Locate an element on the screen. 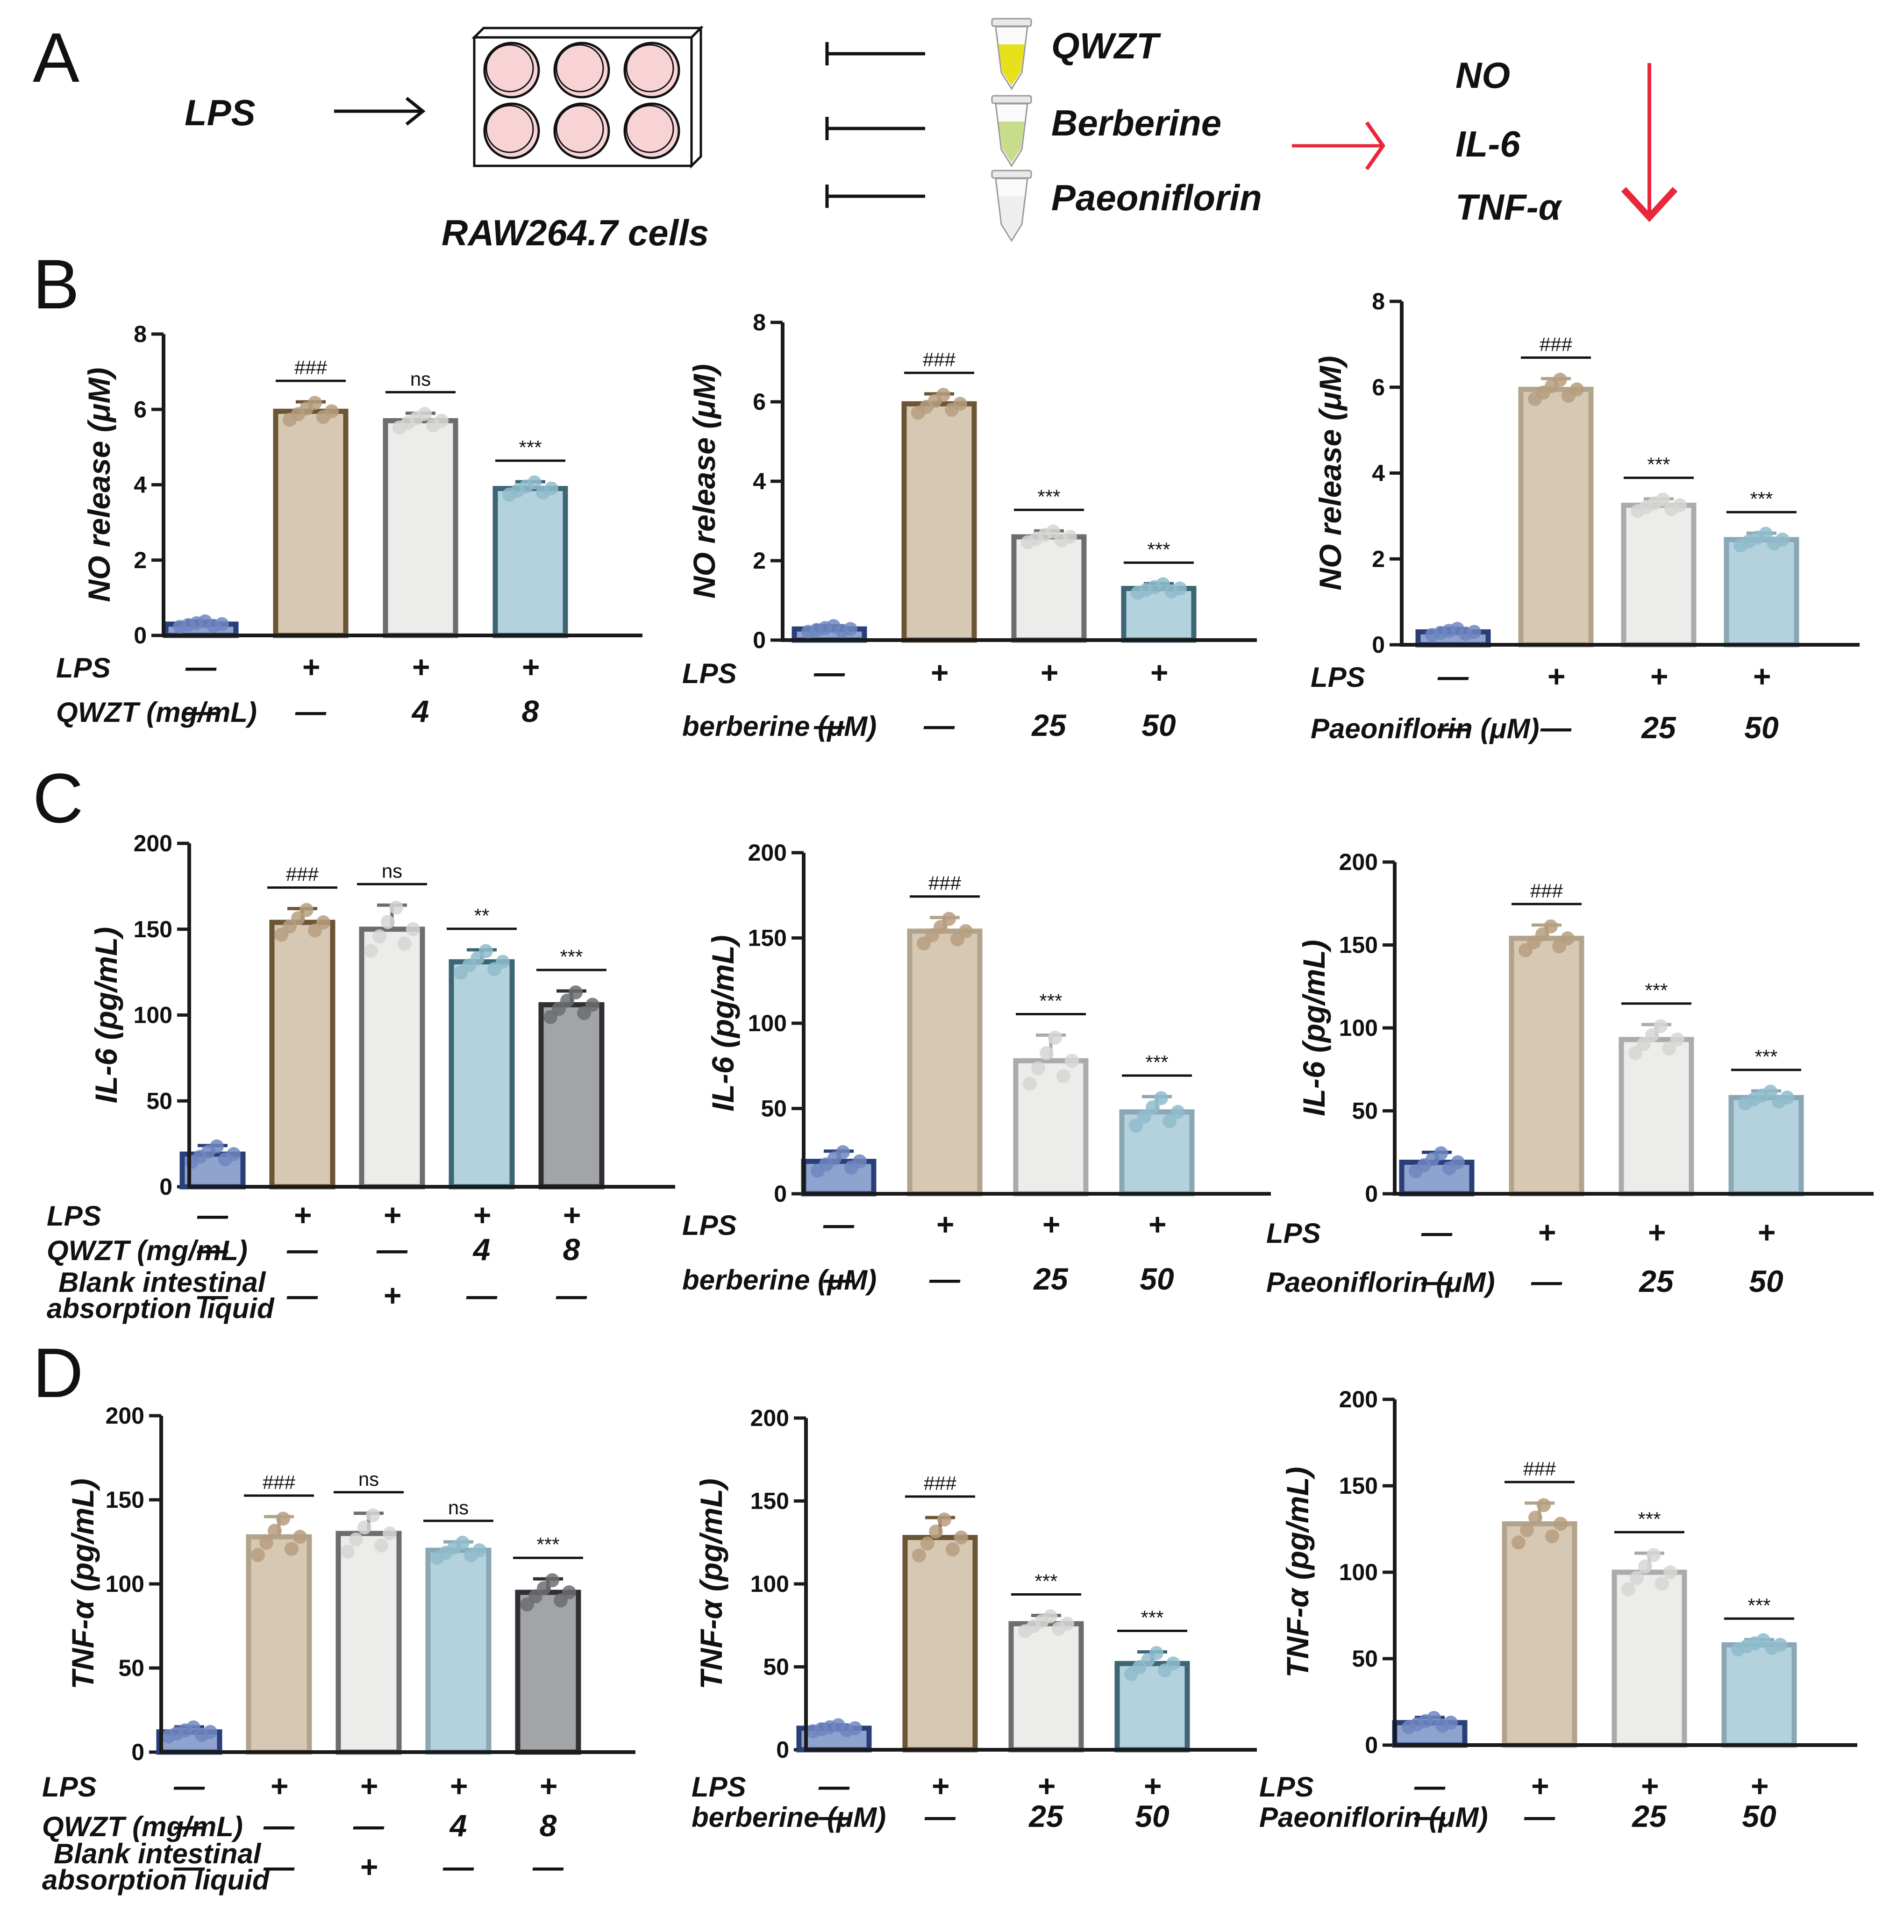 The image size is (1904, 1932). inhibit-line-qwzt is located at coordinates (875, 53).